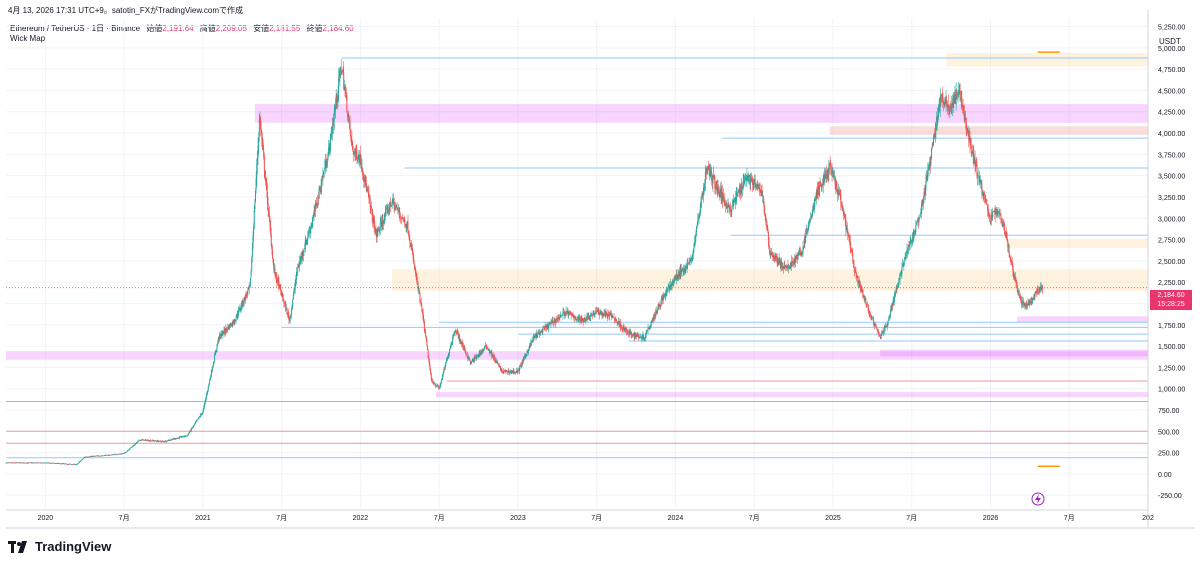 The width and height of the screenshot is (1200, 566). Describe the element at coordinates (1069, 518) in the screenshot. I see `x-tick-label: 7月` at that location.